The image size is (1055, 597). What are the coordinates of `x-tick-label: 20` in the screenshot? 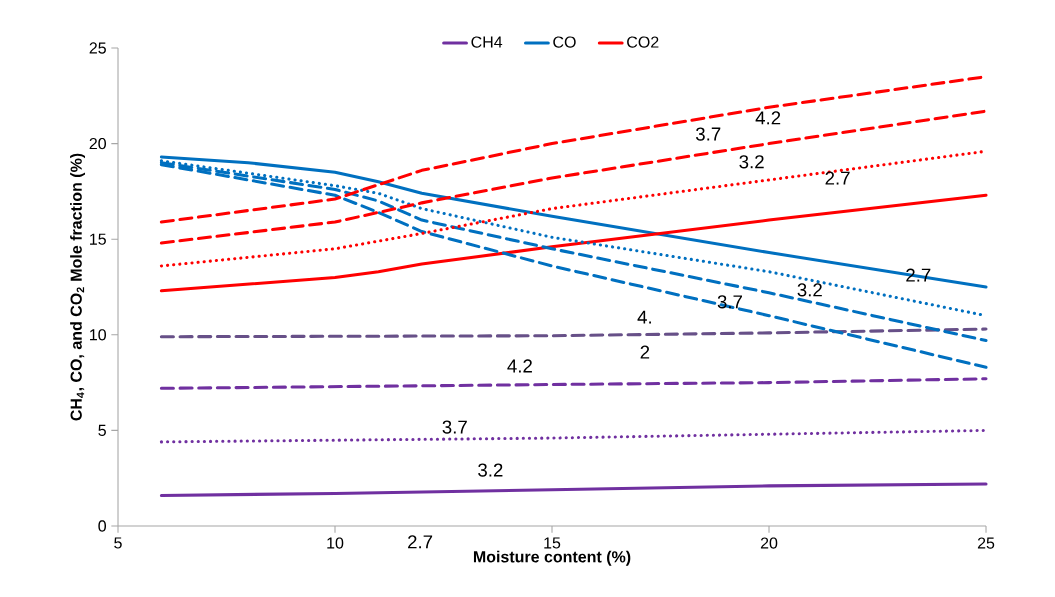 It's located at (769, 543).